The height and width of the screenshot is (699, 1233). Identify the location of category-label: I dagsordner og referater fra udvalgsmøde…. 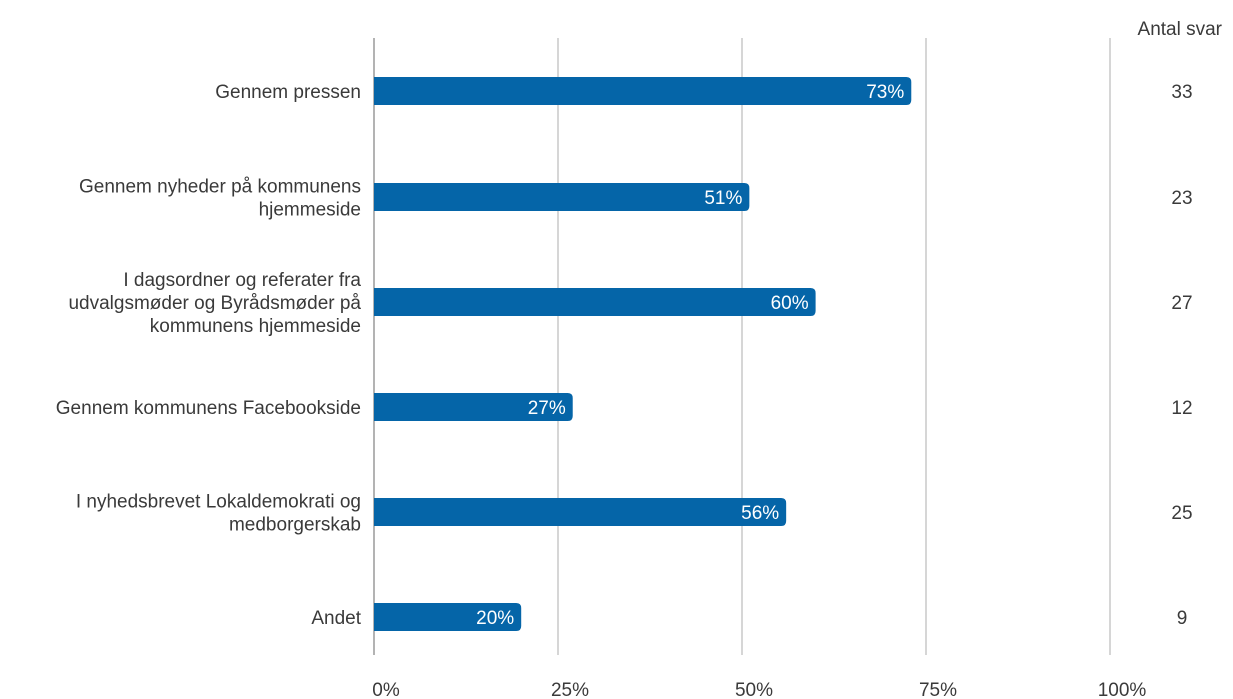
(214, 303).